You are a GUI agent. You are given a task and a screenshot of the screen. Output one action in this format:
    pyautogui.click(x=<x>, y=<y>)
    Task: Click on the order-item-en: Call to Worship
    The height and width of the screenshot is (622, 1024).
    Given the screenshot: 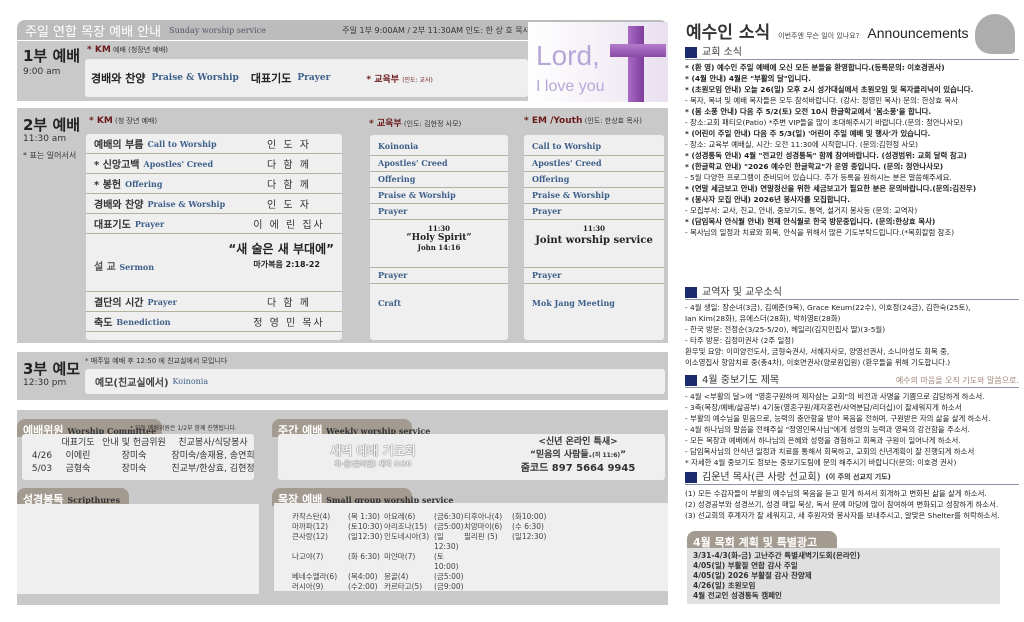 What is the action you would take?
    pyautogui.click(x=182, y=143)
    